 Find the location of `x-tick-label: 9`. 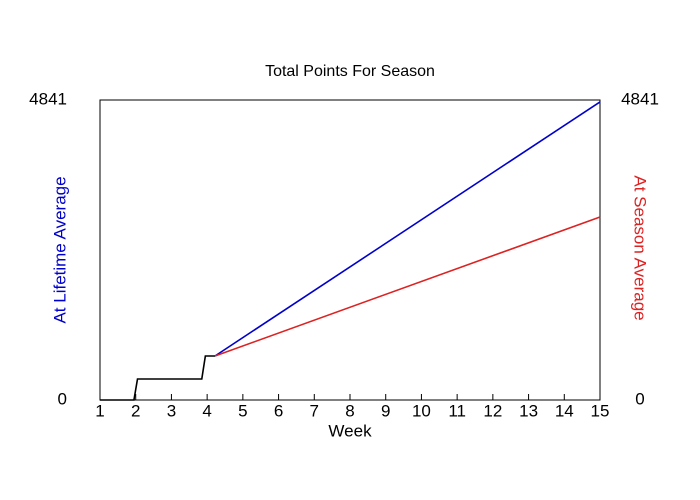

x-tick-label: 9 is located at coordinates (385, 410).